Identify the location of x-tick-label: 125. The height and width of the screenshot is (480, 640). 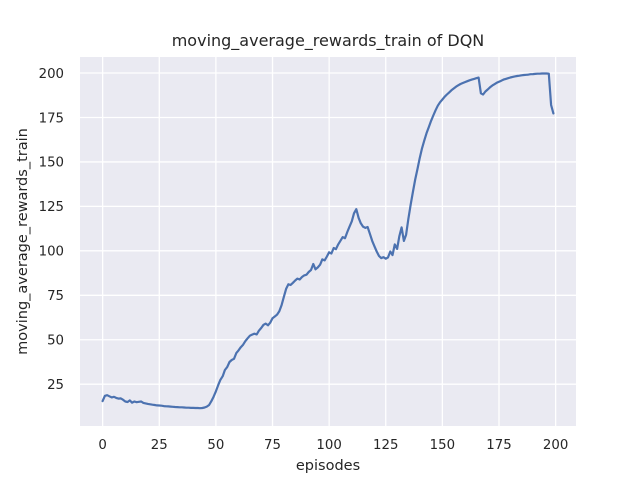
(385, 445).